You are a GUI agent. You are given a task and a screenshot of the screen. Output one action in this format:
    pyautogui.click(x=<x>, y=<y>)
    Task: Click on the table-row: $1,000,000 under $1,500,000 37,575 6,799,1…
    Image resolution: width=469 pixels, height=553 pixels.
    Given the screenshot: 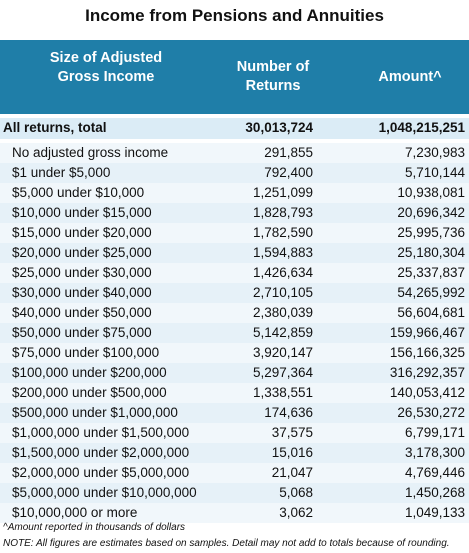 What is the action you would take?
    pyautogui.click(x=234, y=433)
    